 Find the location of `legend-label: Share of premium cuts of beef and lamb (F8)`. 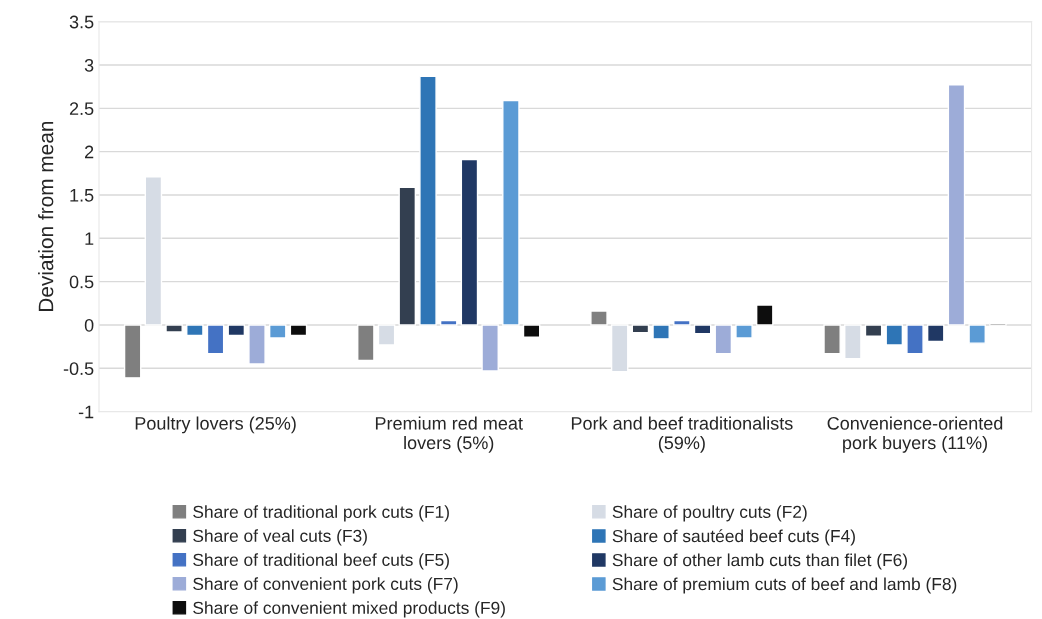

legend-label: Share of premium cuts of beef and lamb (F8) is located at coordinates (784, 585).